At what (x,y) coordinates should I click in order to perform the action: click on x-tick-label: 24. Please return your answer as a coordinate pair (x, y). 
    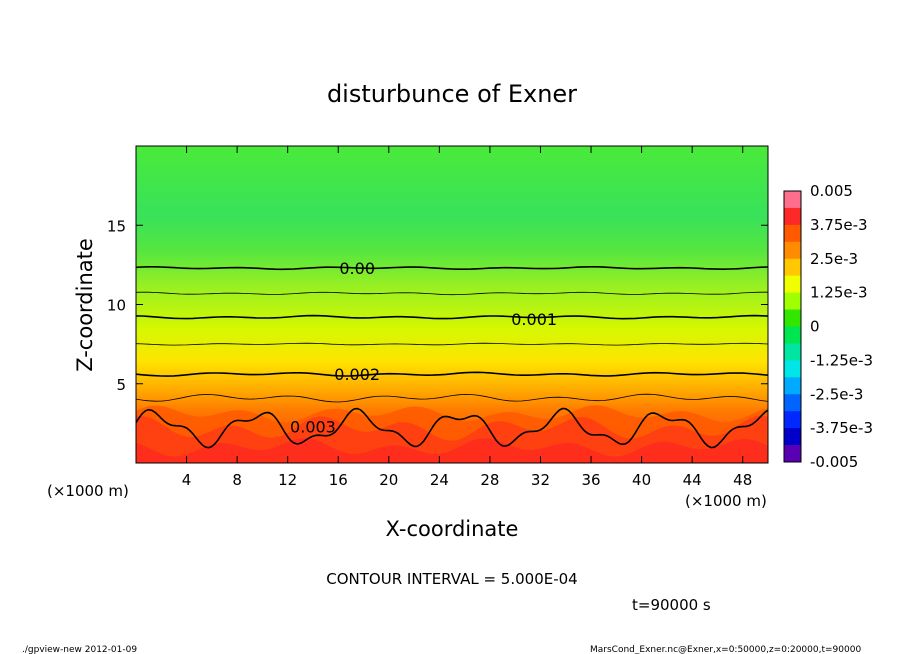
    Looking at the image, I should click on (439, 480).